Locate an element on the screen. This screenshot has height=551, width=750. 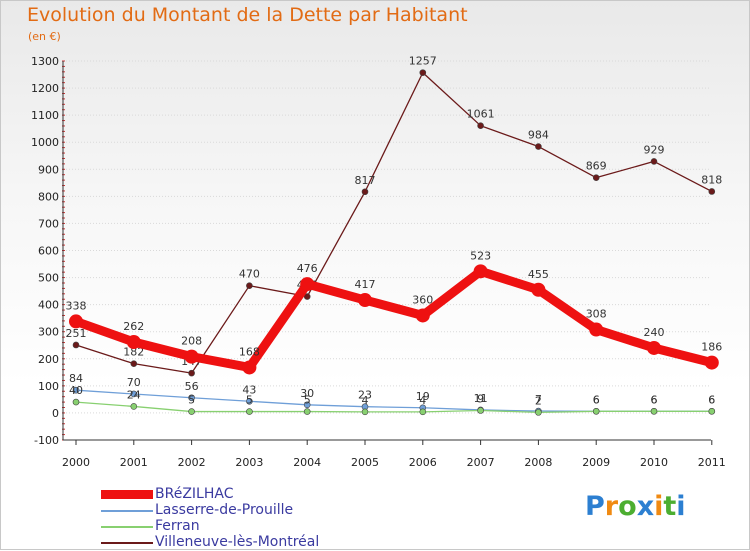
logo-letter: r is located at coordinates (611, 506).